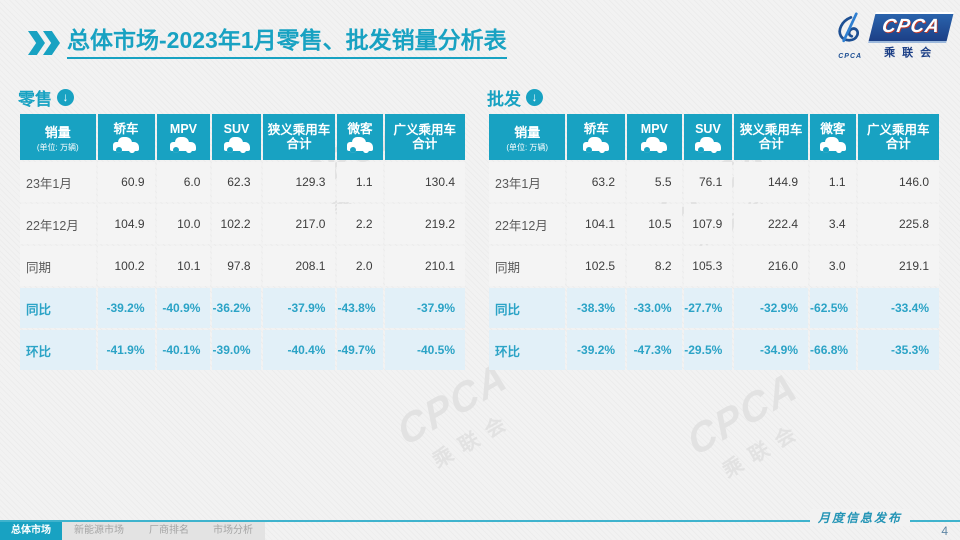 Image resolution: width=960 pixels, height=540 pixels. I want to click on table-cell: -35.3%, so click(898, 350).